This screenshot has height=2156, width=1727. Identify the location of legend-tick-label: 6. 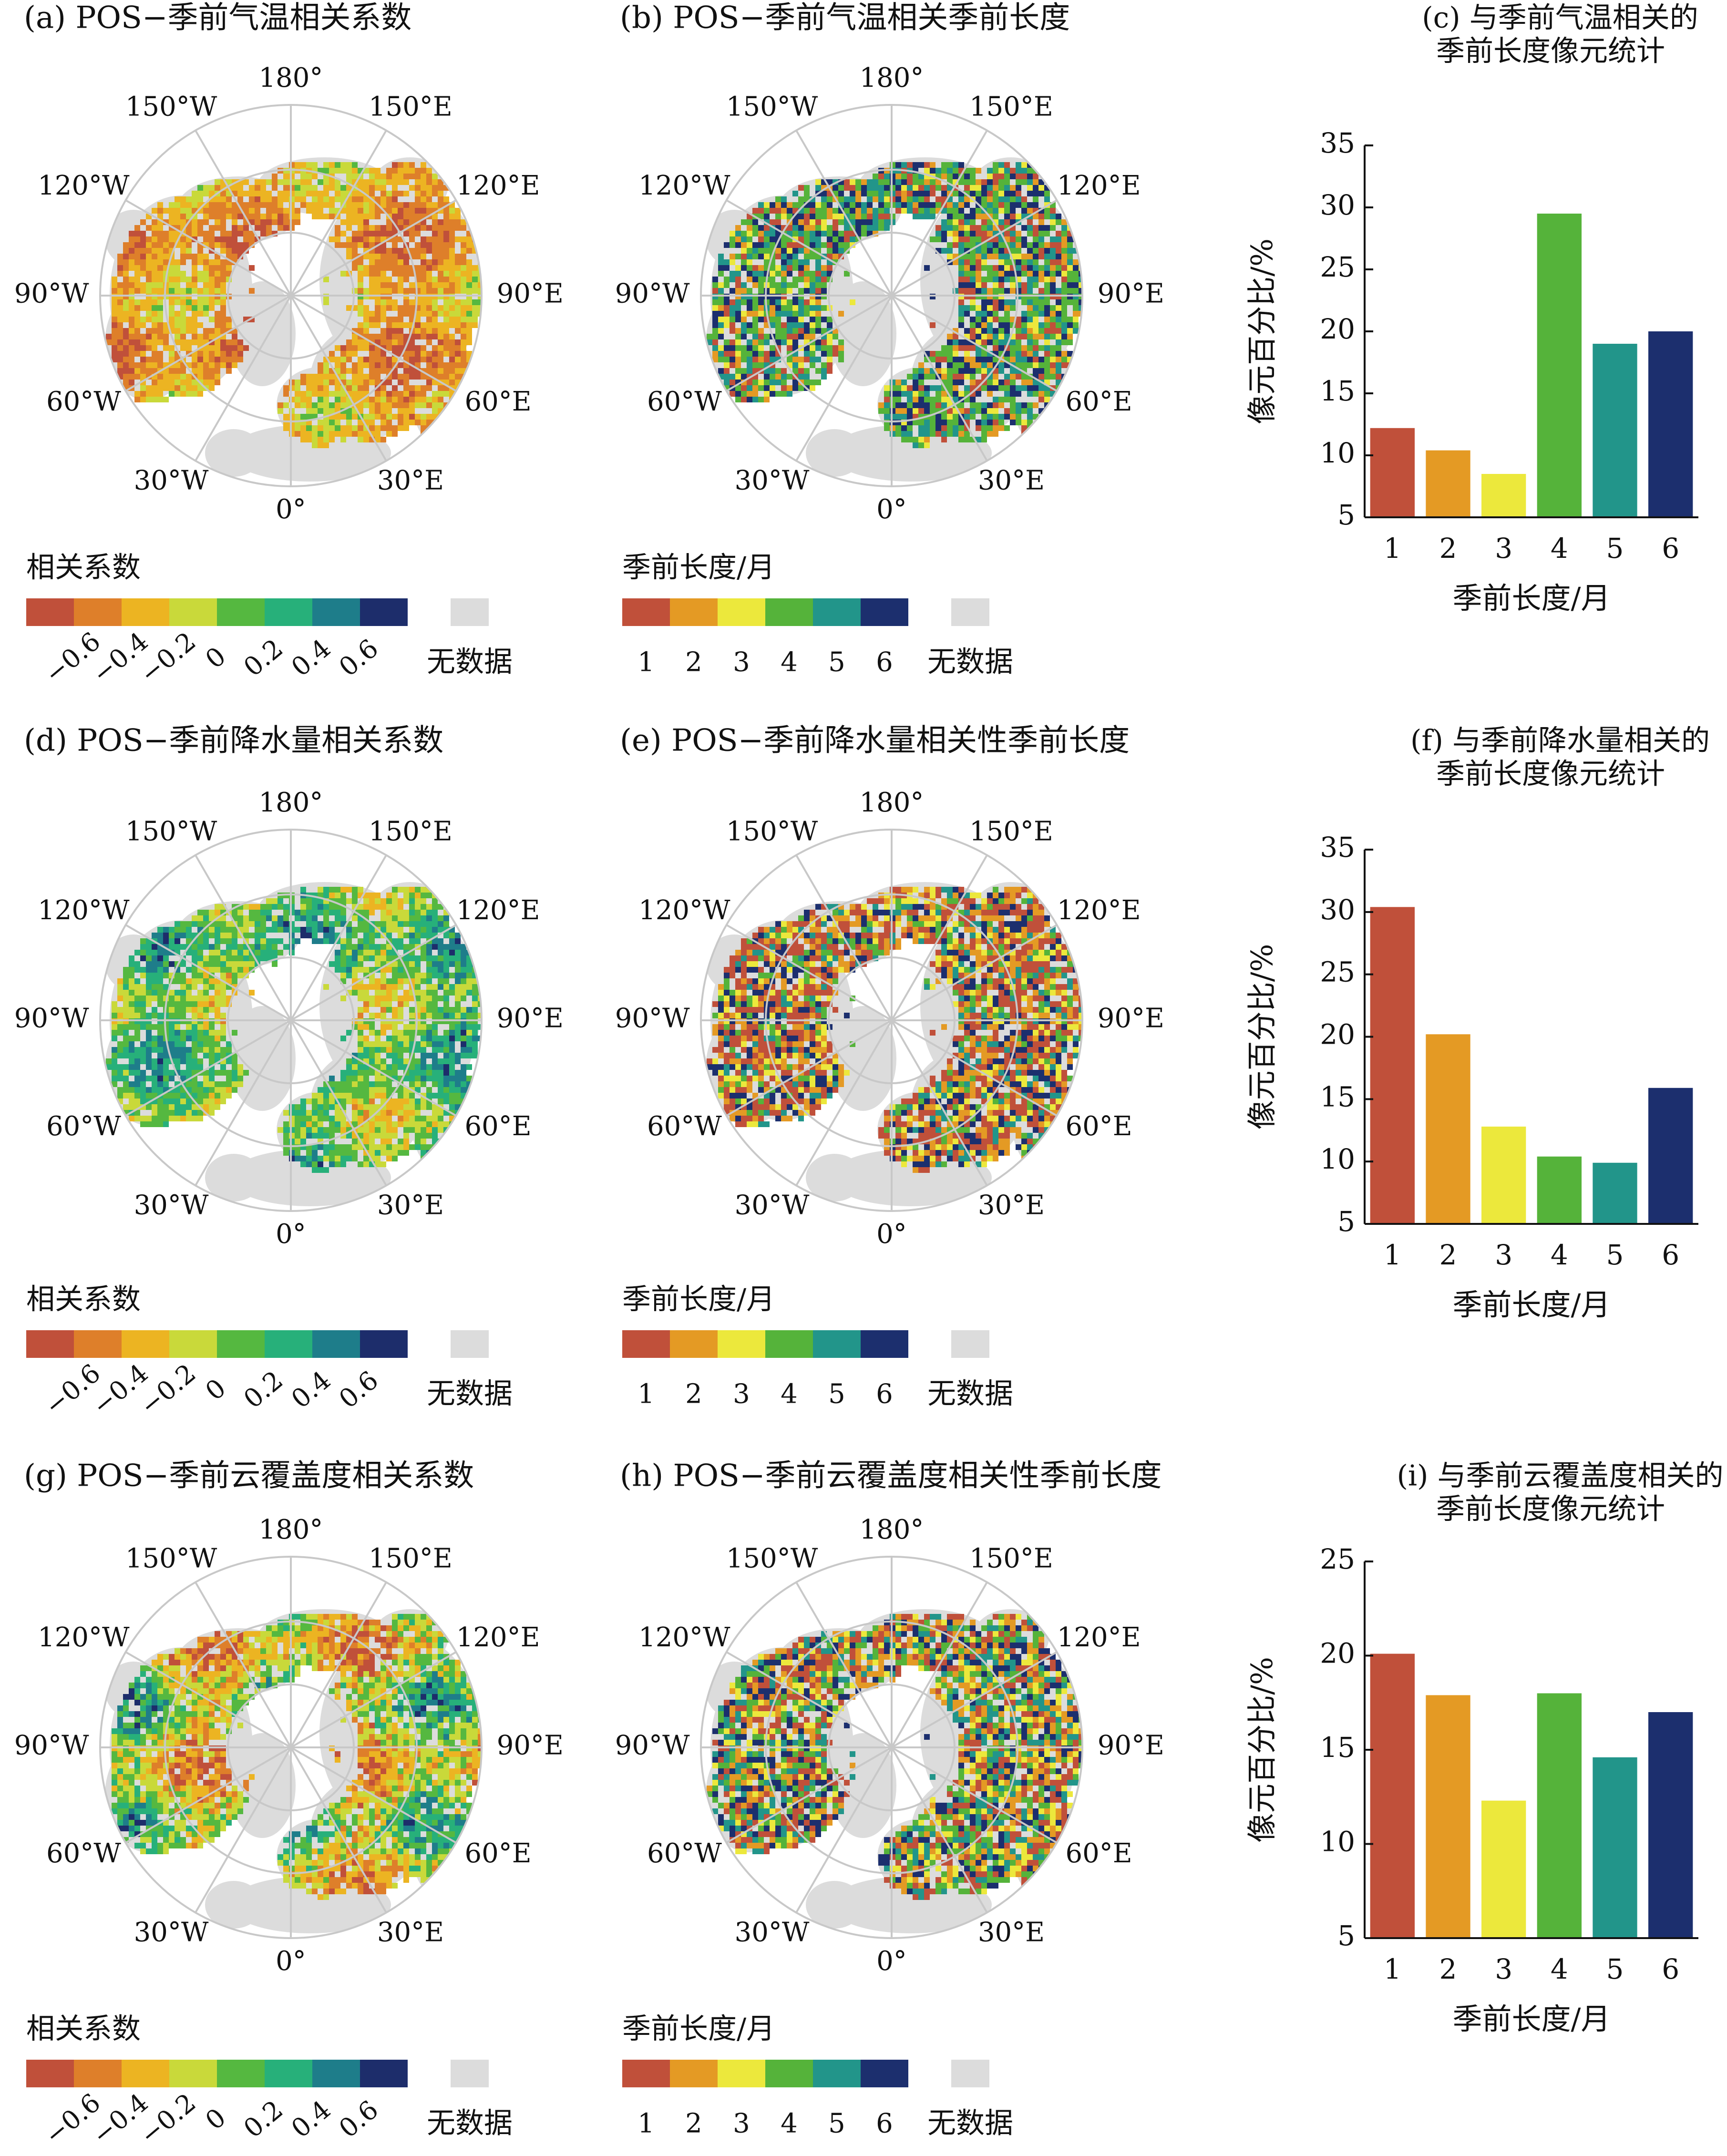
(884, 662).